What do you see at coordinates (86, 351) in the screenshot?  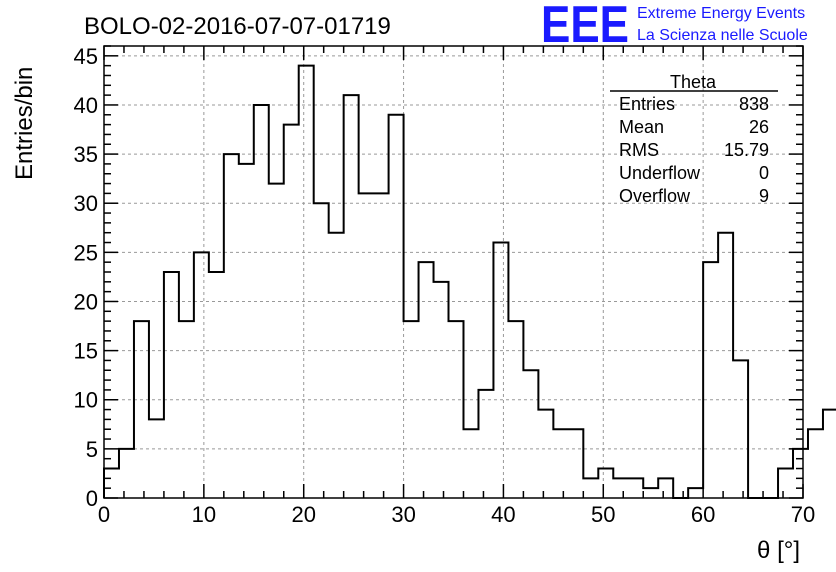 I see `y-tick-label: 15` at bounding box center [86, 351].